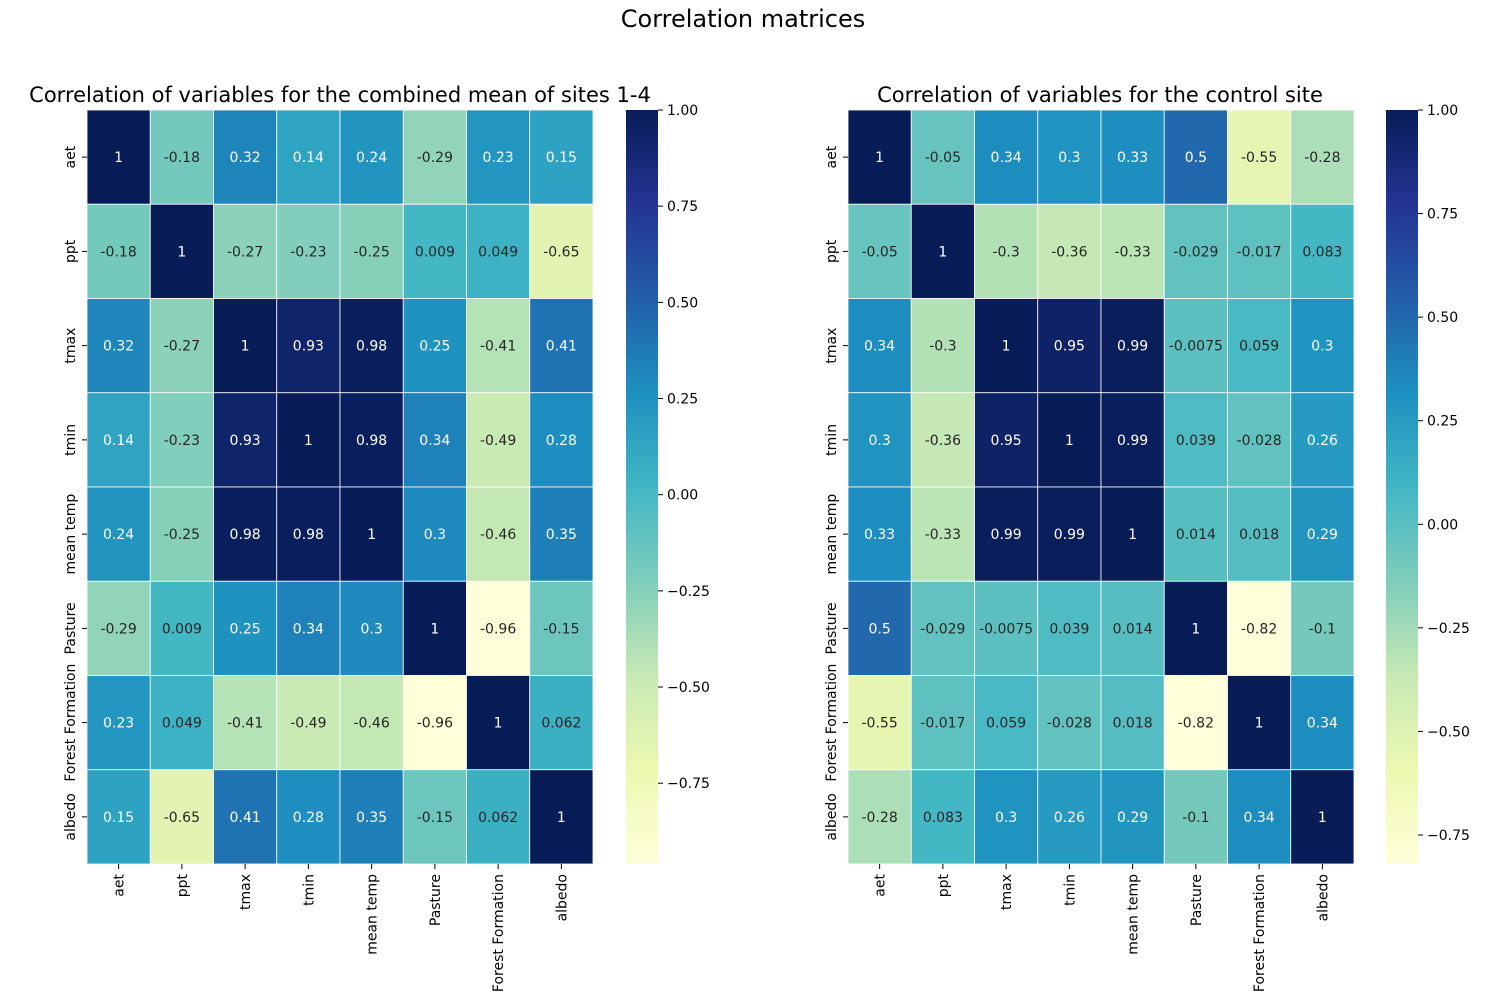  Describe the element at coordinates (118, 441) in the screenshot. I see `cell-value-label: 0.14` at that location.